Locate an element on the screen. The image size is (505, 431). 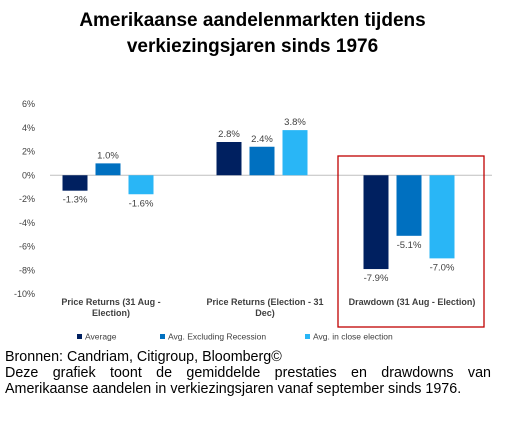
chart-title-line-1: Amerikaanse aandelenmarkten tijdens is located at coordinates (252, 20).